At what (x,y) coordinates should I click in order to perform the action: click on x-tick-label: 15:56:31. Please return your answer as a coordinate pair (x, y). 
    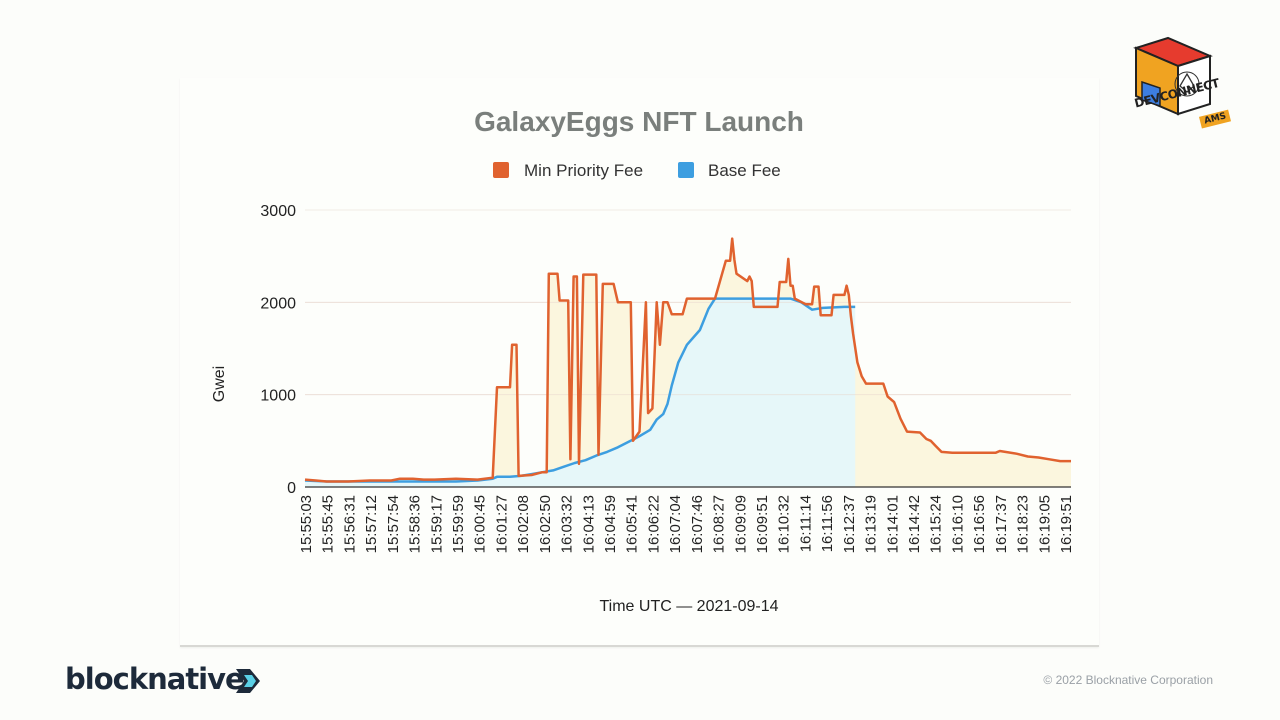
    Looking at the image, I should click on (349, 524).